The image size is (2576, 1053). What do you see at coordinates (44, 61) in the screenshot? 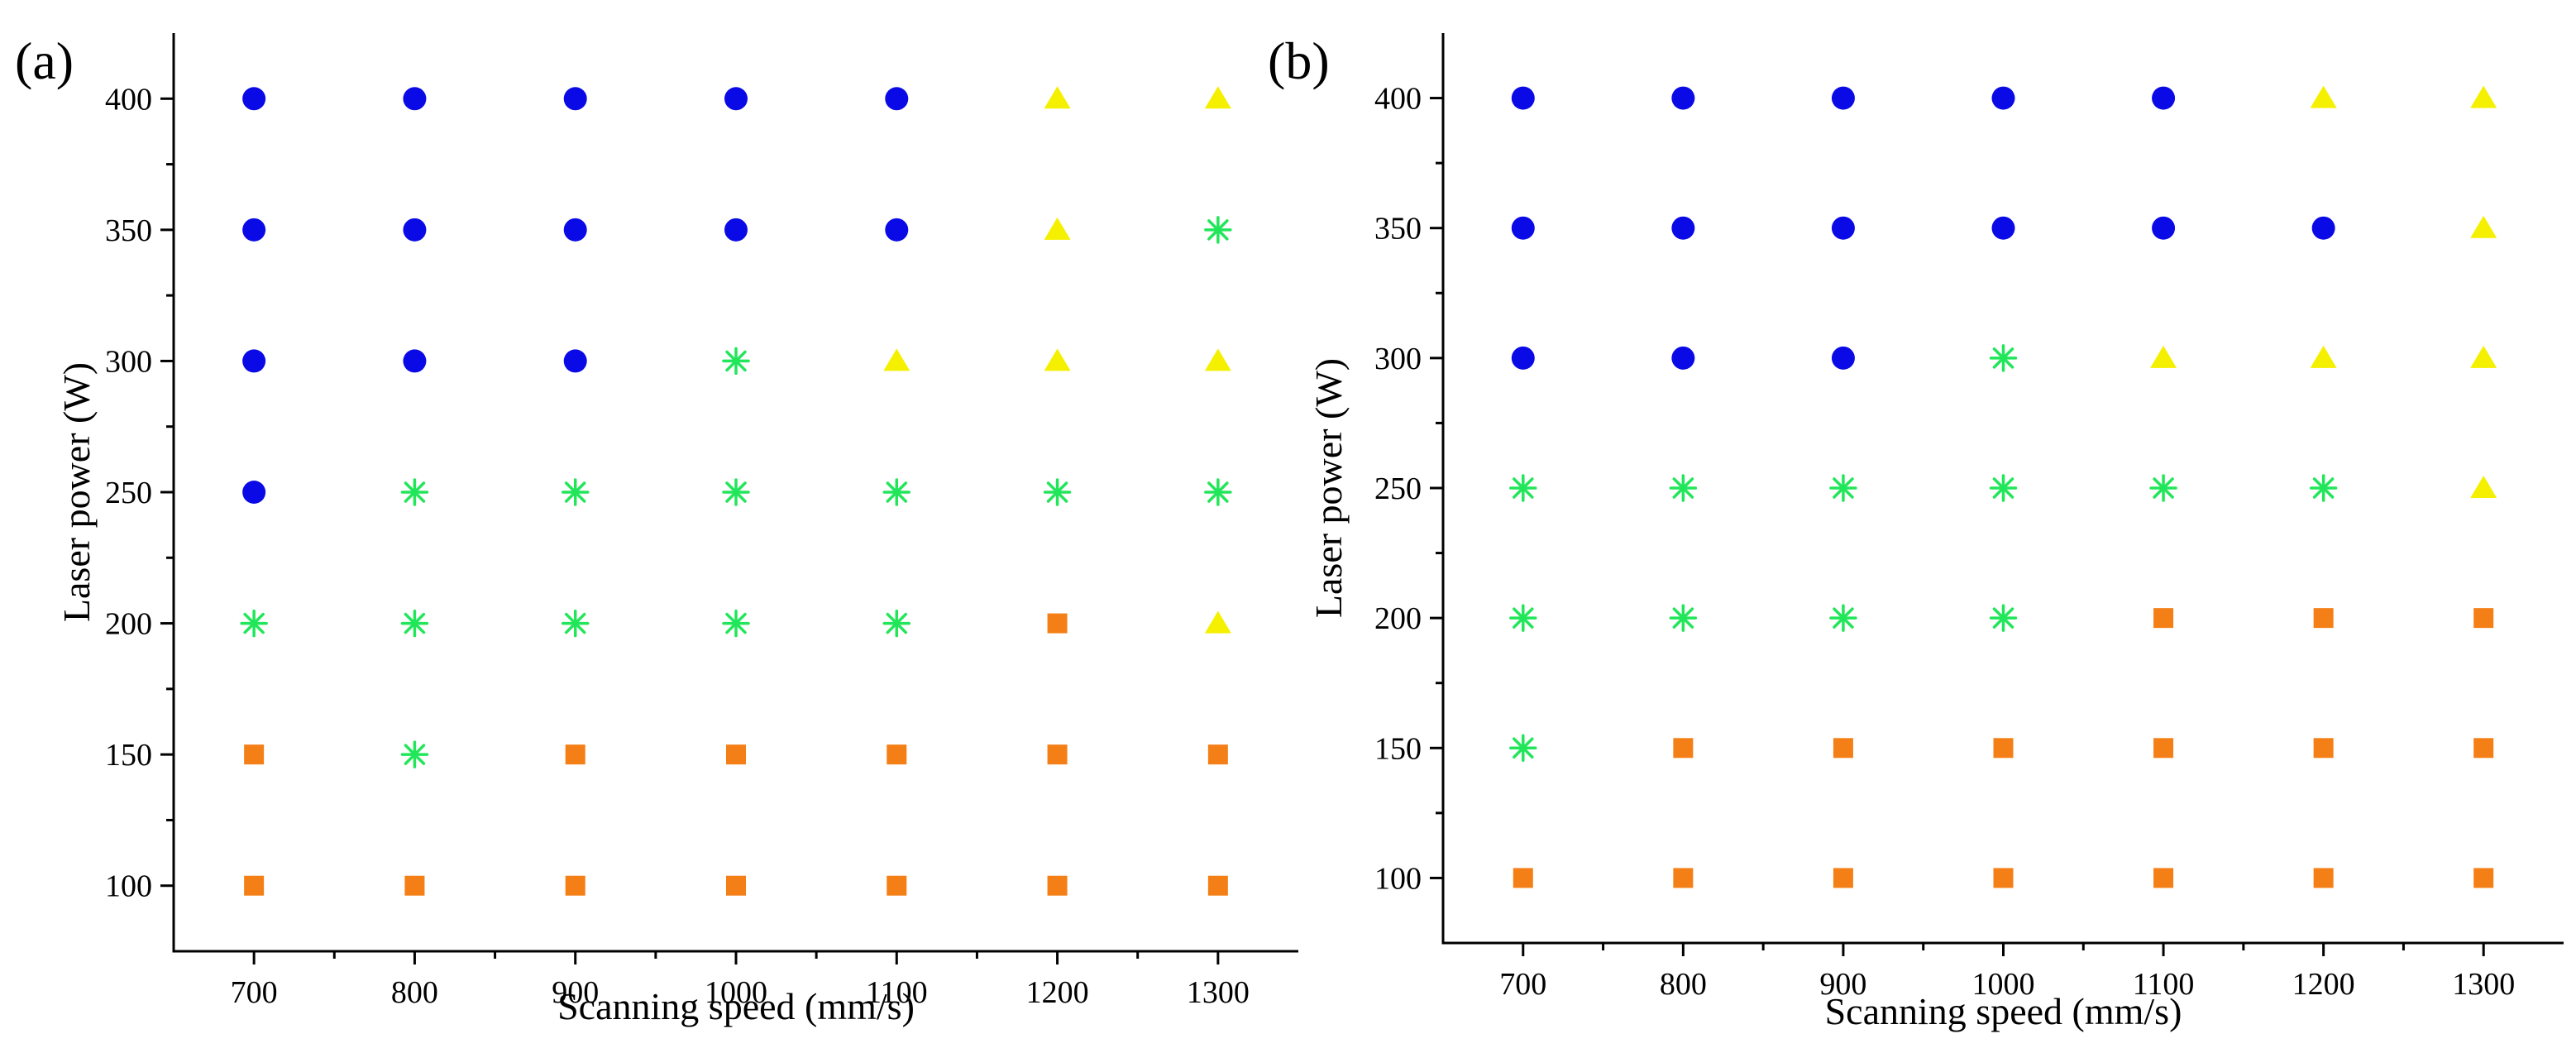
I see `panel-label: (a)` at bounding box center [44, 61].